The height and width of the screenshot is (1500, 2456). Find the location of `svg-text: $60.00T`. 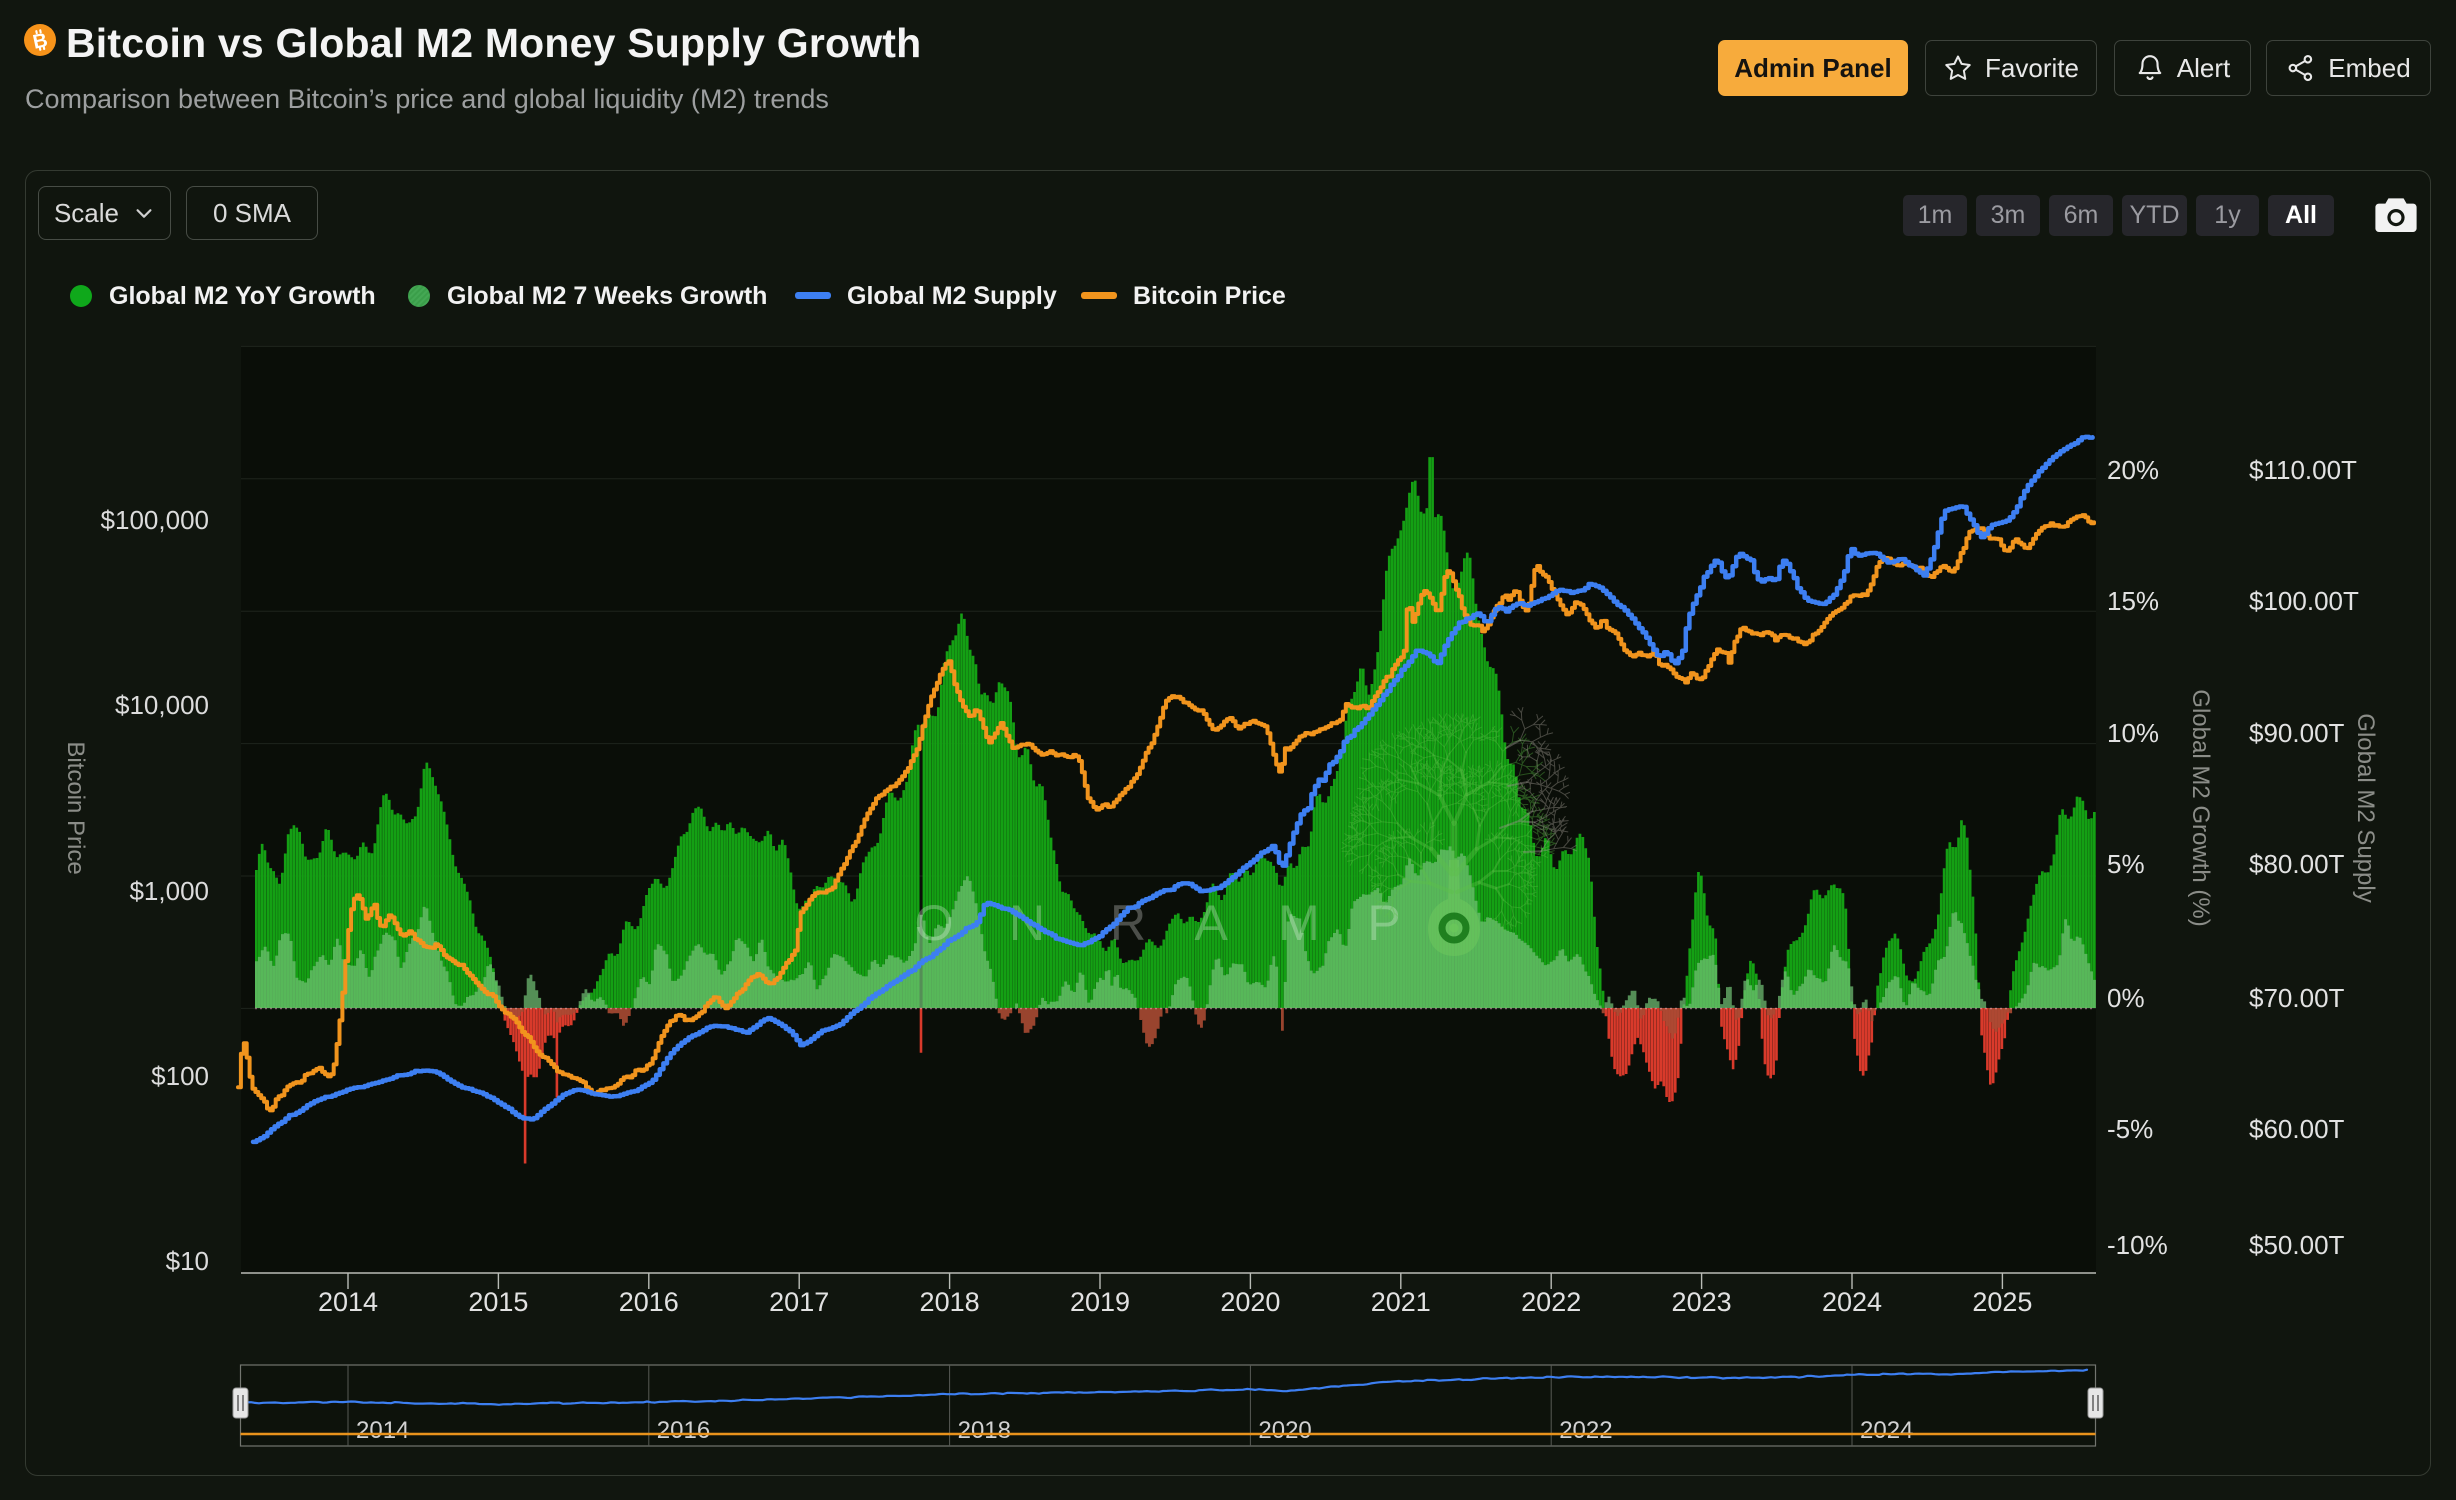

svg-text: $60.00T is located at coordinates (2297, 1129).